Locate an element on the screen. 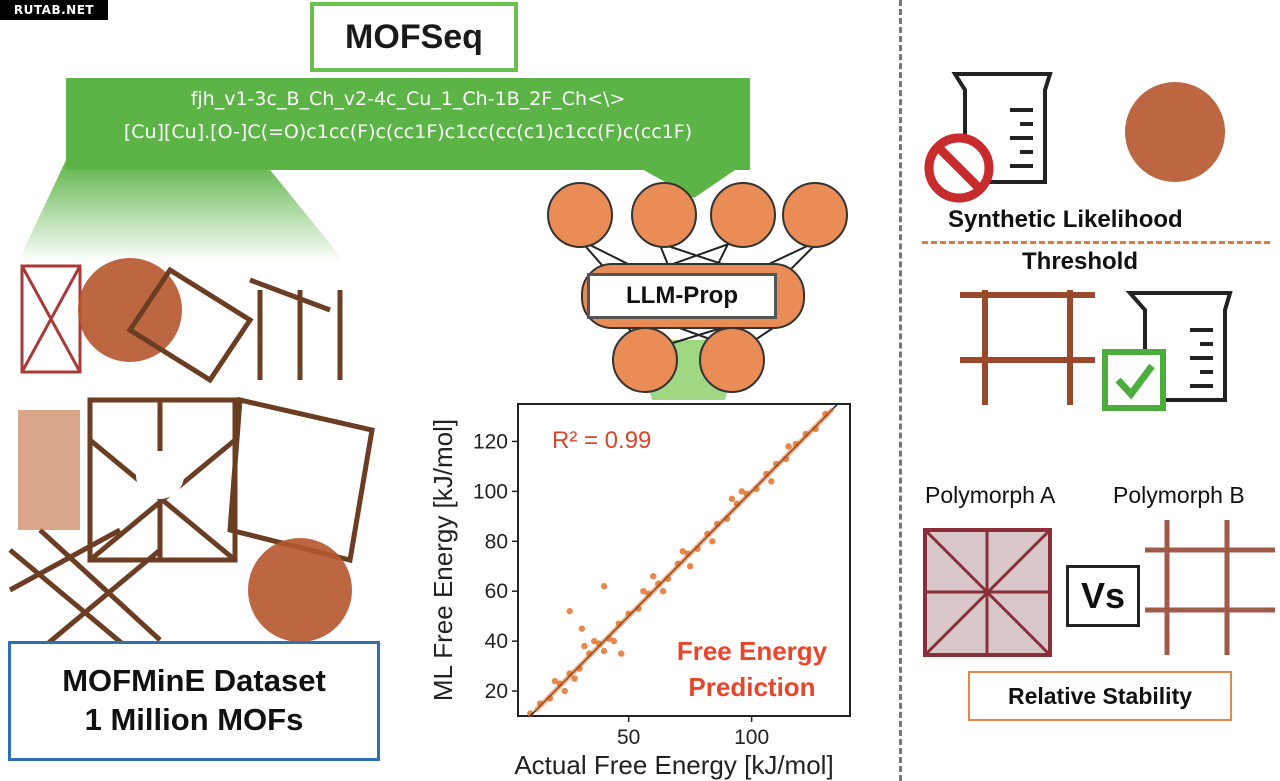  y-tick-label: 80 is located at coordinates (496, 541).